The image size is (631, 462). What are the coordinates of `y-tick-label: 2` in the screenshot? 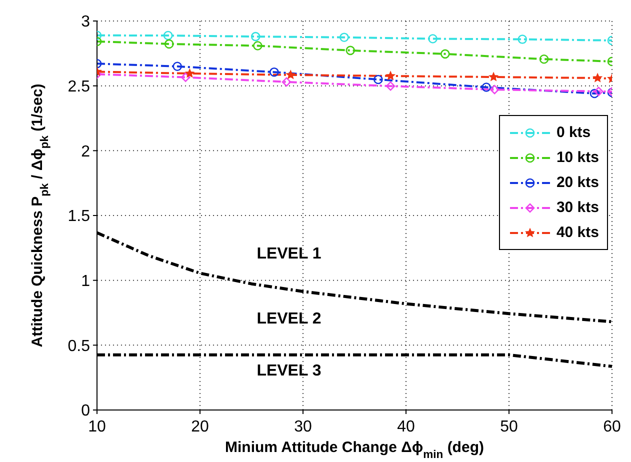 It's located at (85, 151).